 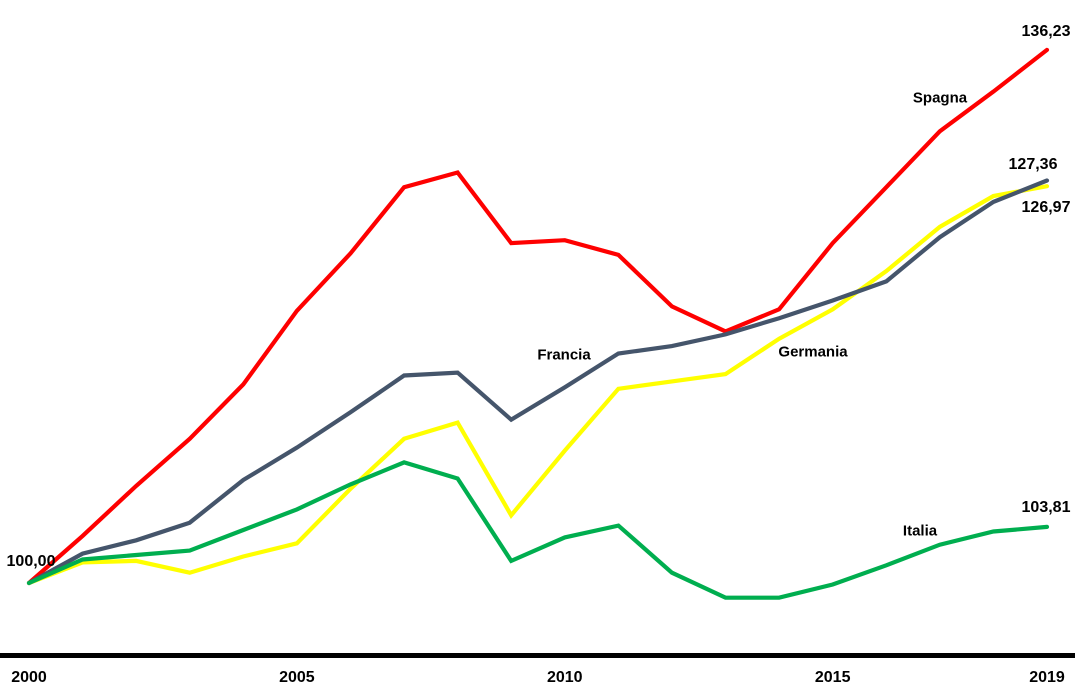 I want to click on end-value-label-spagna: 136,23, so click(x=1046, y=31).